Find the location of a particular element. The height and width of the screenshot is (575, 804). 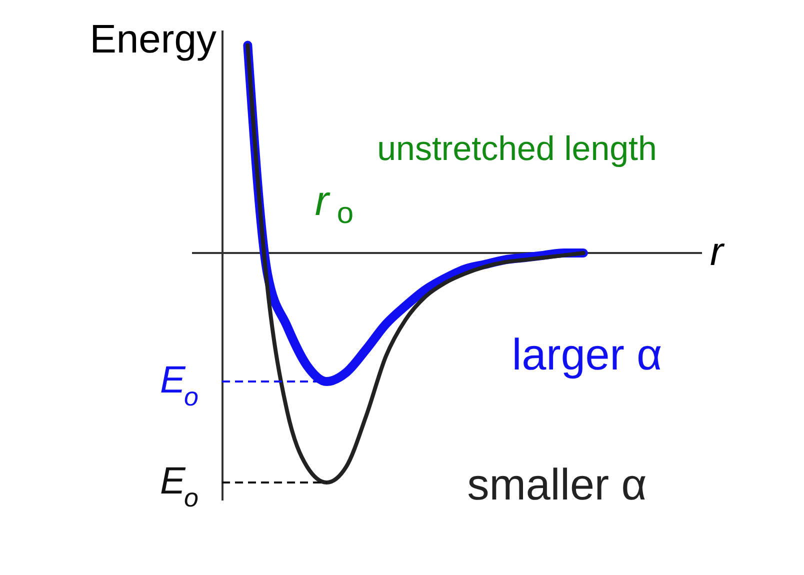

series-label: larger α is located at coordinates (587, 355).